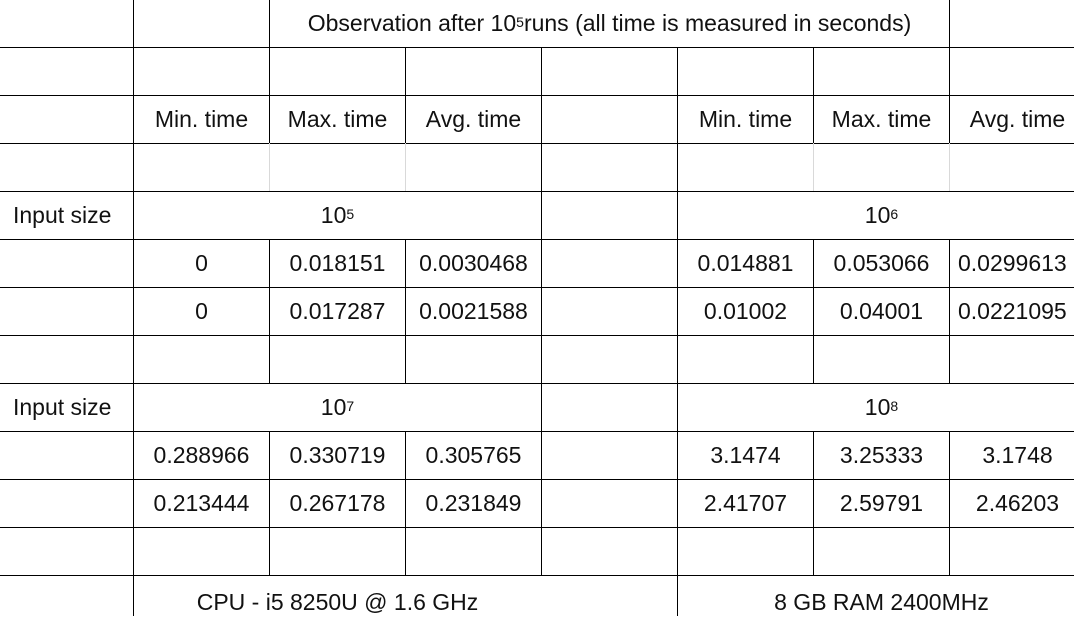 The image size is (1074, 626). I want to click on input-size-value: 10 5, so click(337, 215).